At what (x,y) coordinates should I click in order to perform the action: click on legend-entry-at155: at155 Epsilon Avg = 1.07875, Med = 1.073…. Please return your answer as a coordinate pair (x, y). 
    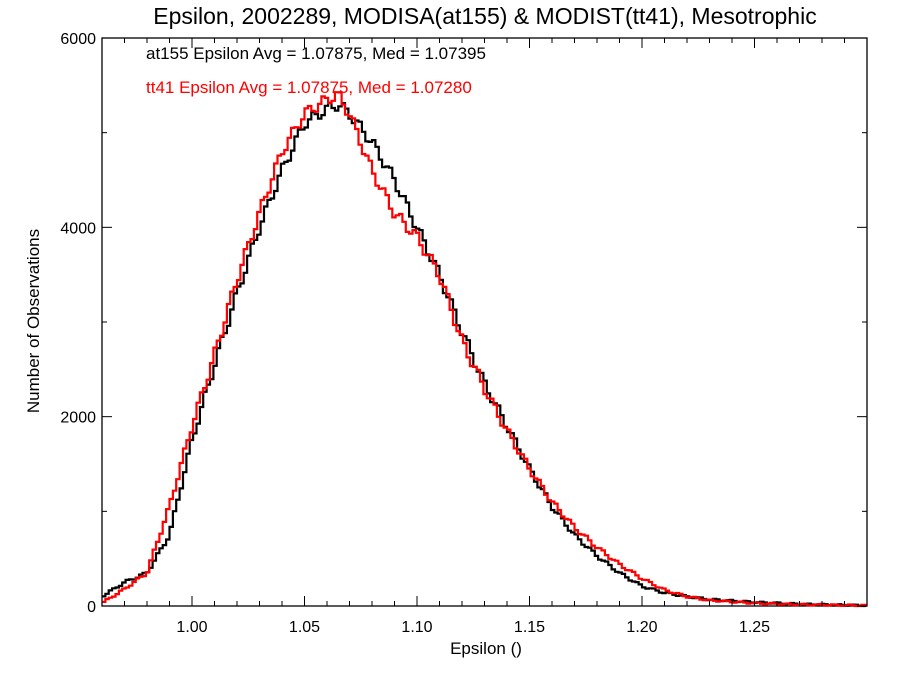
    Looking at the image, I should click on (316, 53).